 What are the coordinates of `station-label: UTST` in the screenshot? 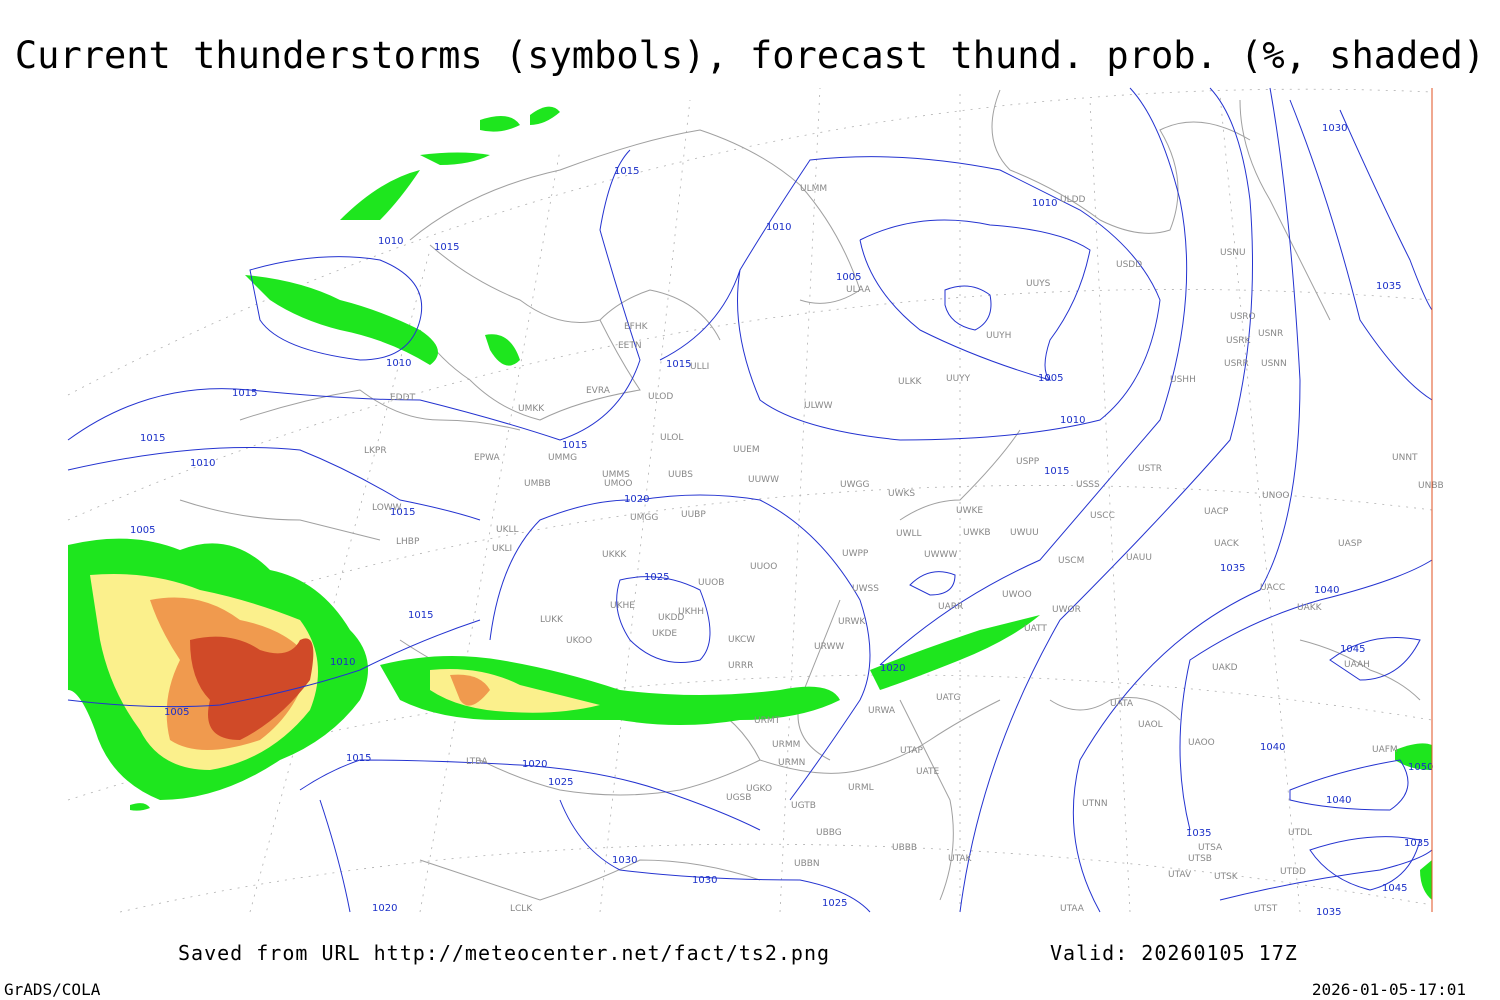 It's located at (1266, 909).